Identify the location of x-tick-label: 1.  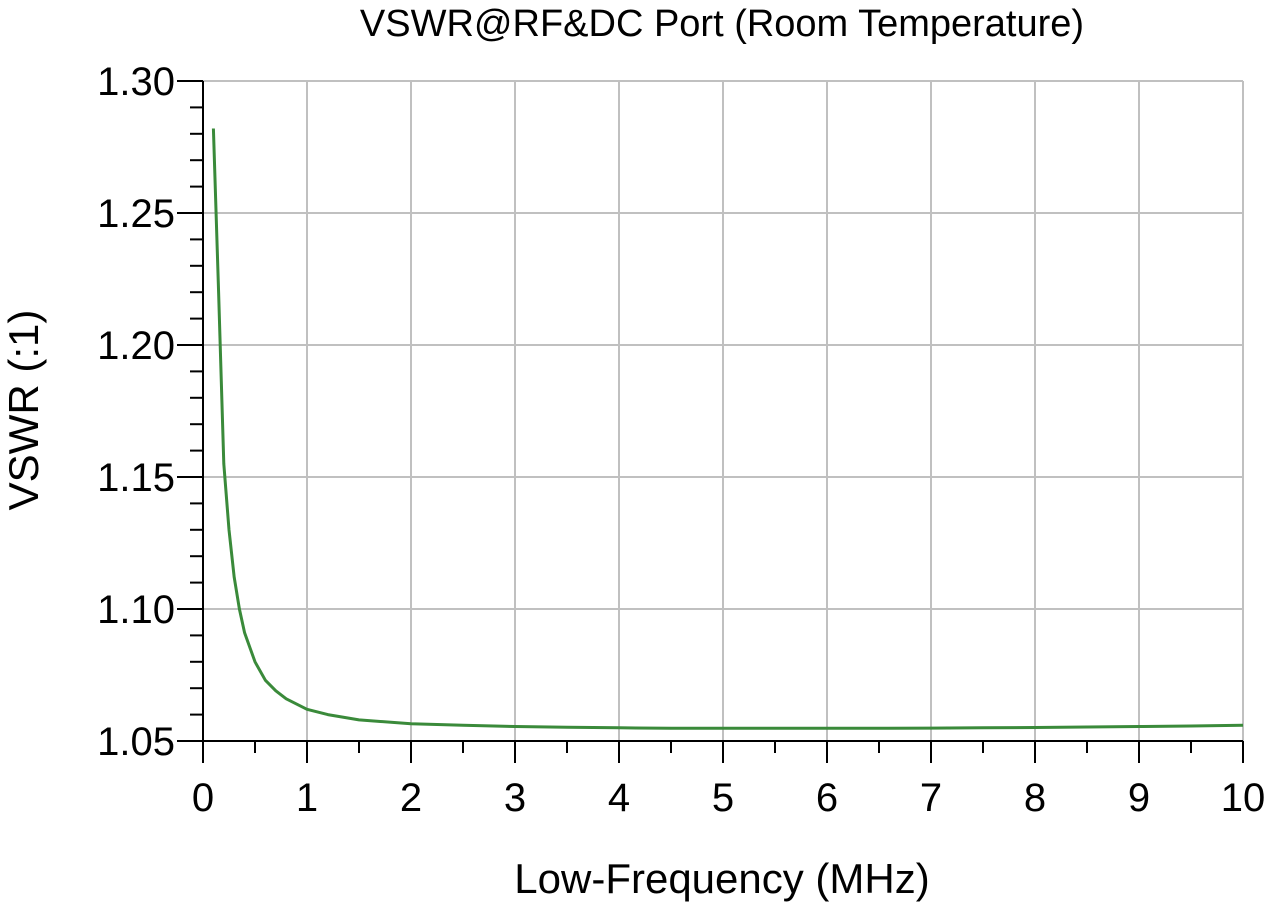
(307, 798).